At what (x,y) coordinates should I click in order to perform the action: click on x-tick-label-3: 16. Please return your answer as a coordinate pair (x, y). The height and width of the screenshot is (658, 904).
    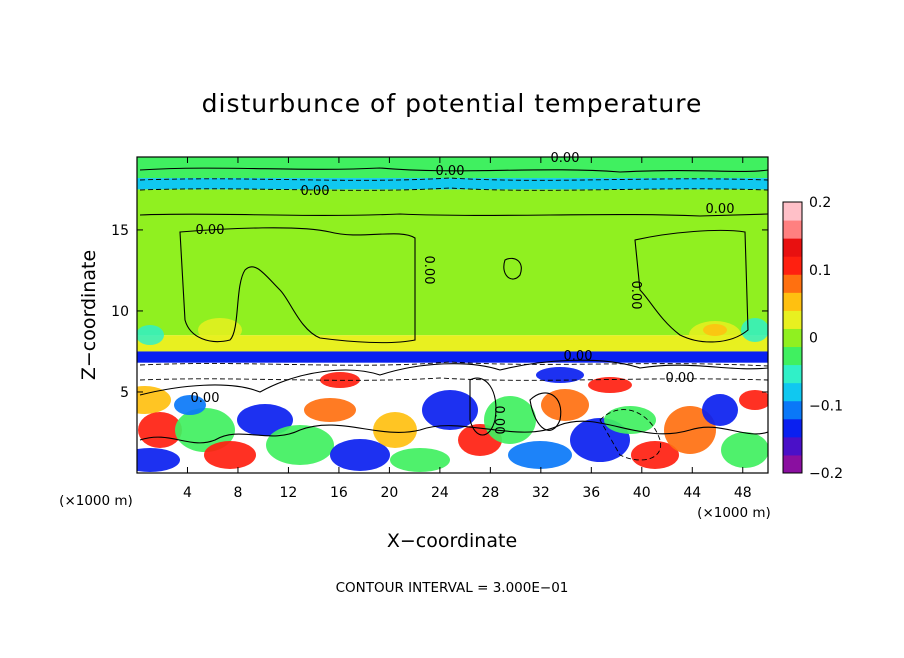
    Looking at the image, I should click on (339, 493).